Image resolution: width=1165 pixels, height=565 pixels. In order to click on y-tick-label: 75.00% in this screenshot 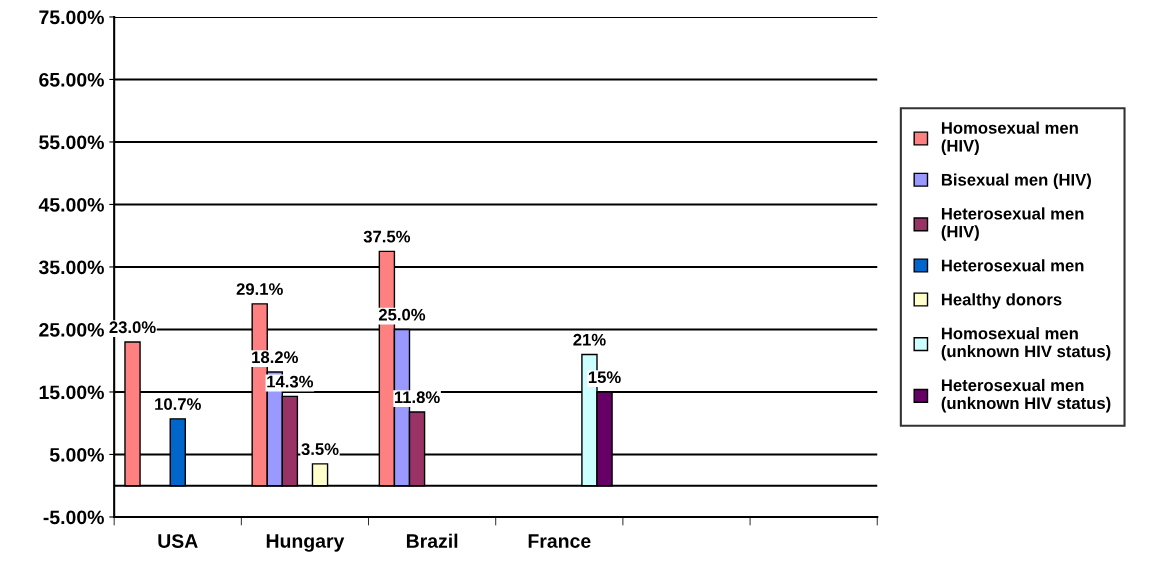, I will do `click(71, 17)`.